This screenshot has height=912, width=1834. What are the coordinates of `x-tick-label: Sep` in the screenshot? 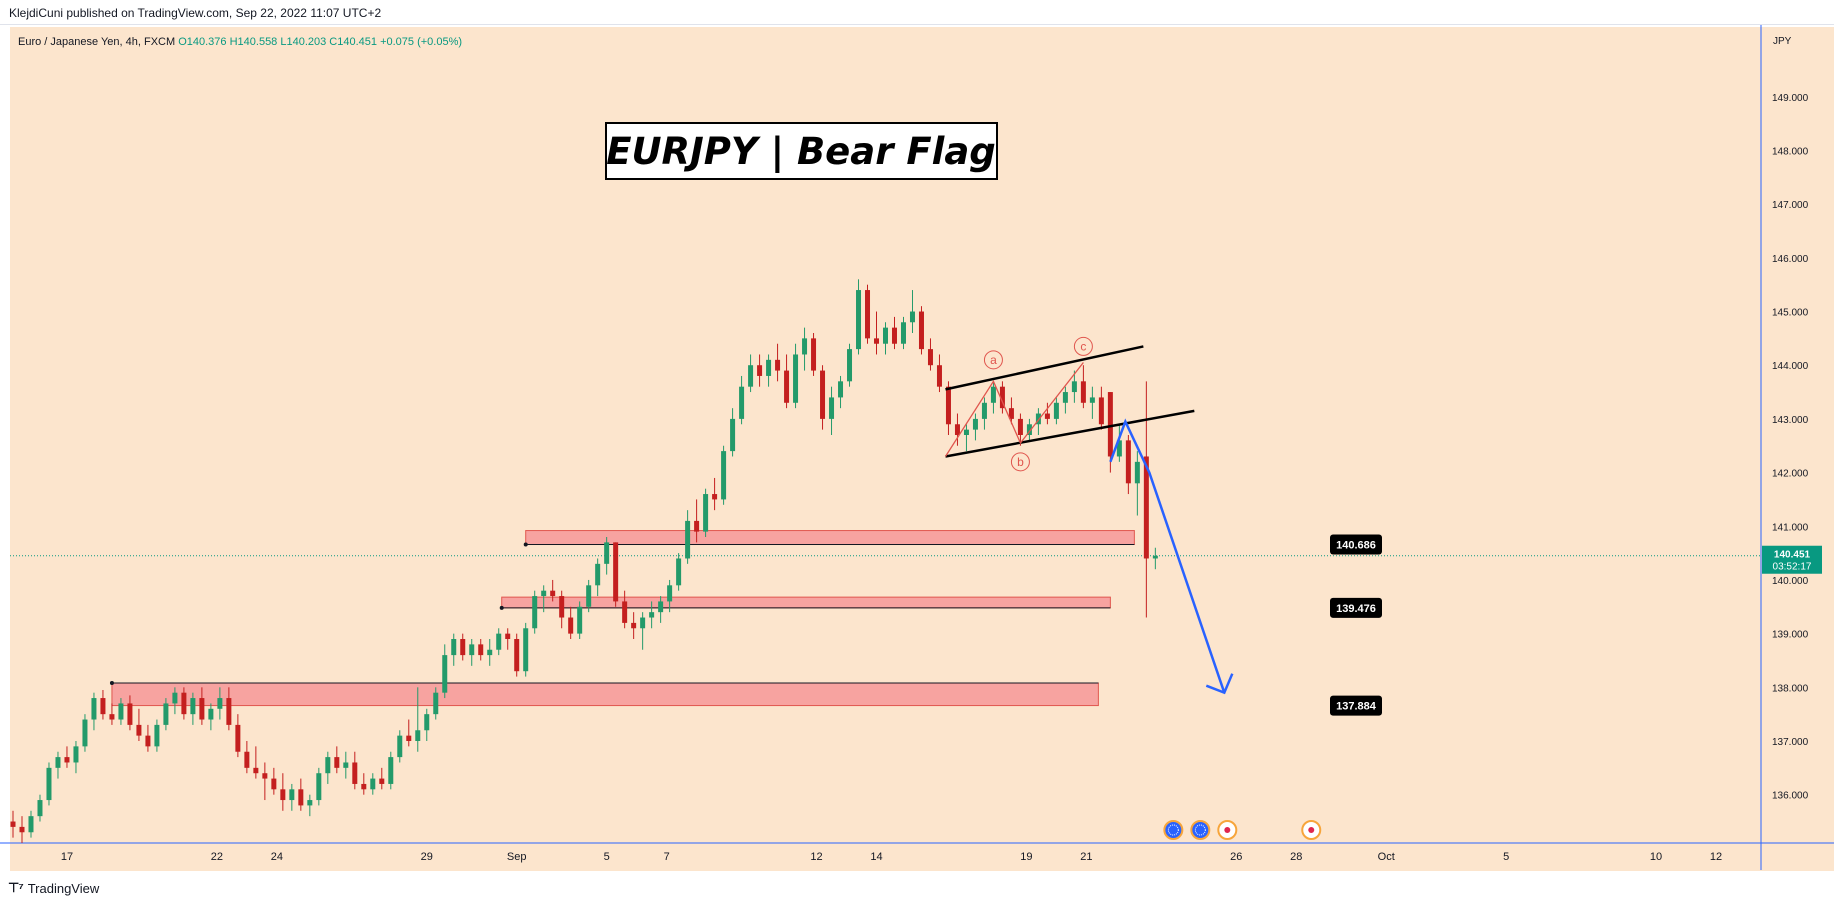 It's located at (517, 857).